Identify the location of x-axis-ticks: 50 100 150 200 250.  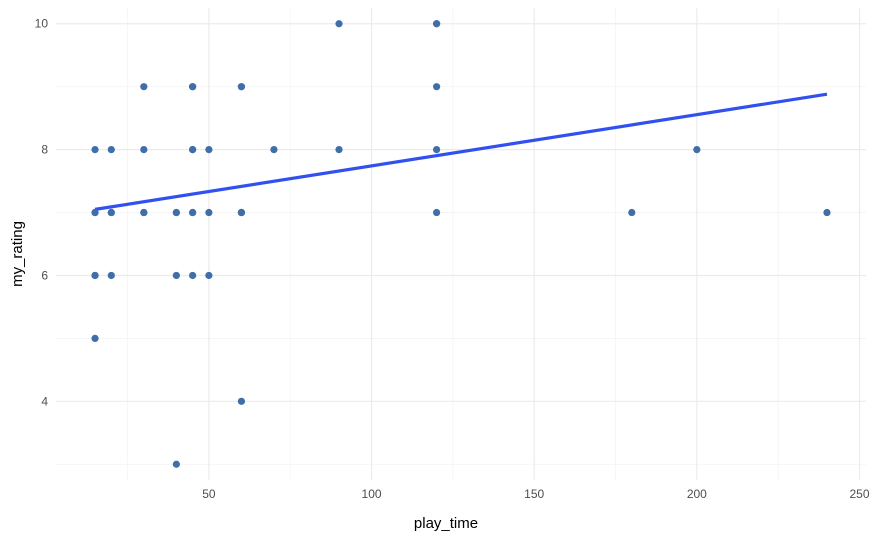
(536, 494).